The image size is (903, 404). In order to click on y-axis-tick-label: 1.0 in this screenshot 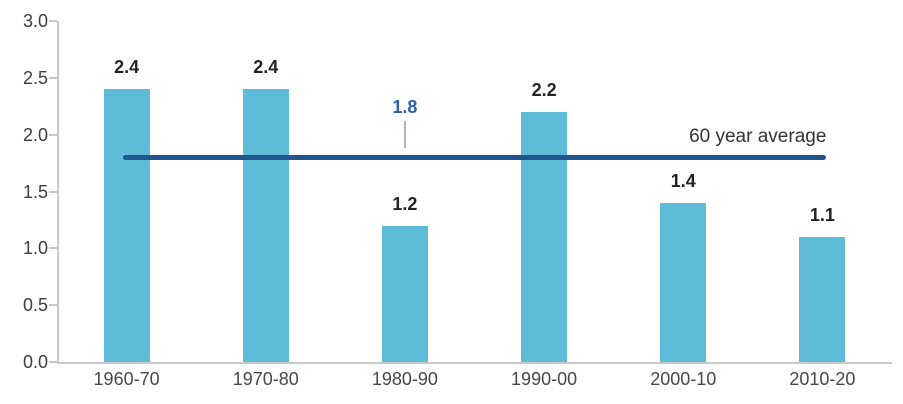, I will do `click(35, 248)`.